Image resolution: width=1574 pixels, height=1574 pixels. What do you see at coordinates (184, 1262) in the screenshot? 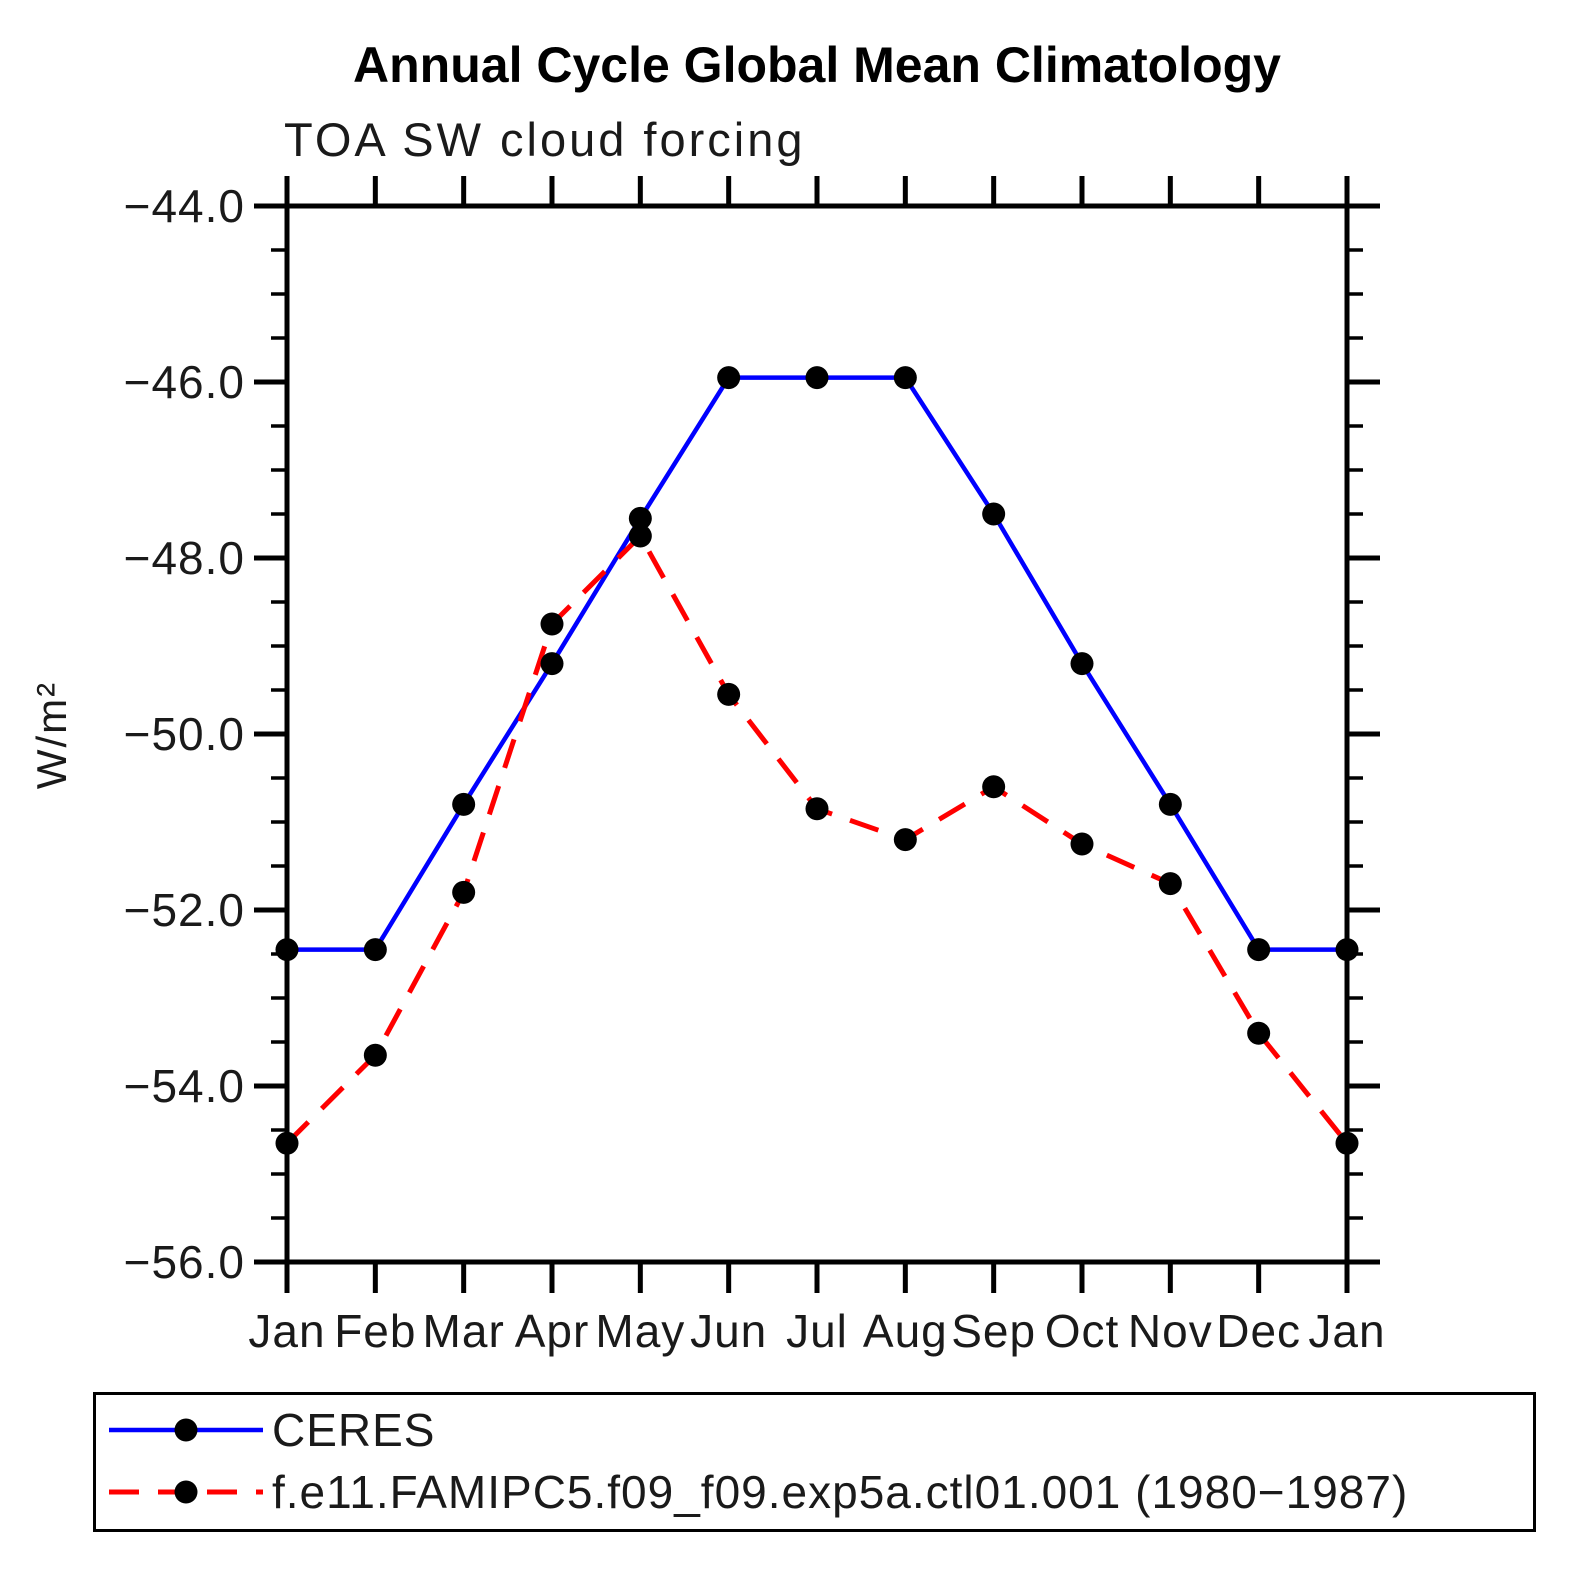
I see `y-tick-label: −56.0` at bounding box center [184, 1262].